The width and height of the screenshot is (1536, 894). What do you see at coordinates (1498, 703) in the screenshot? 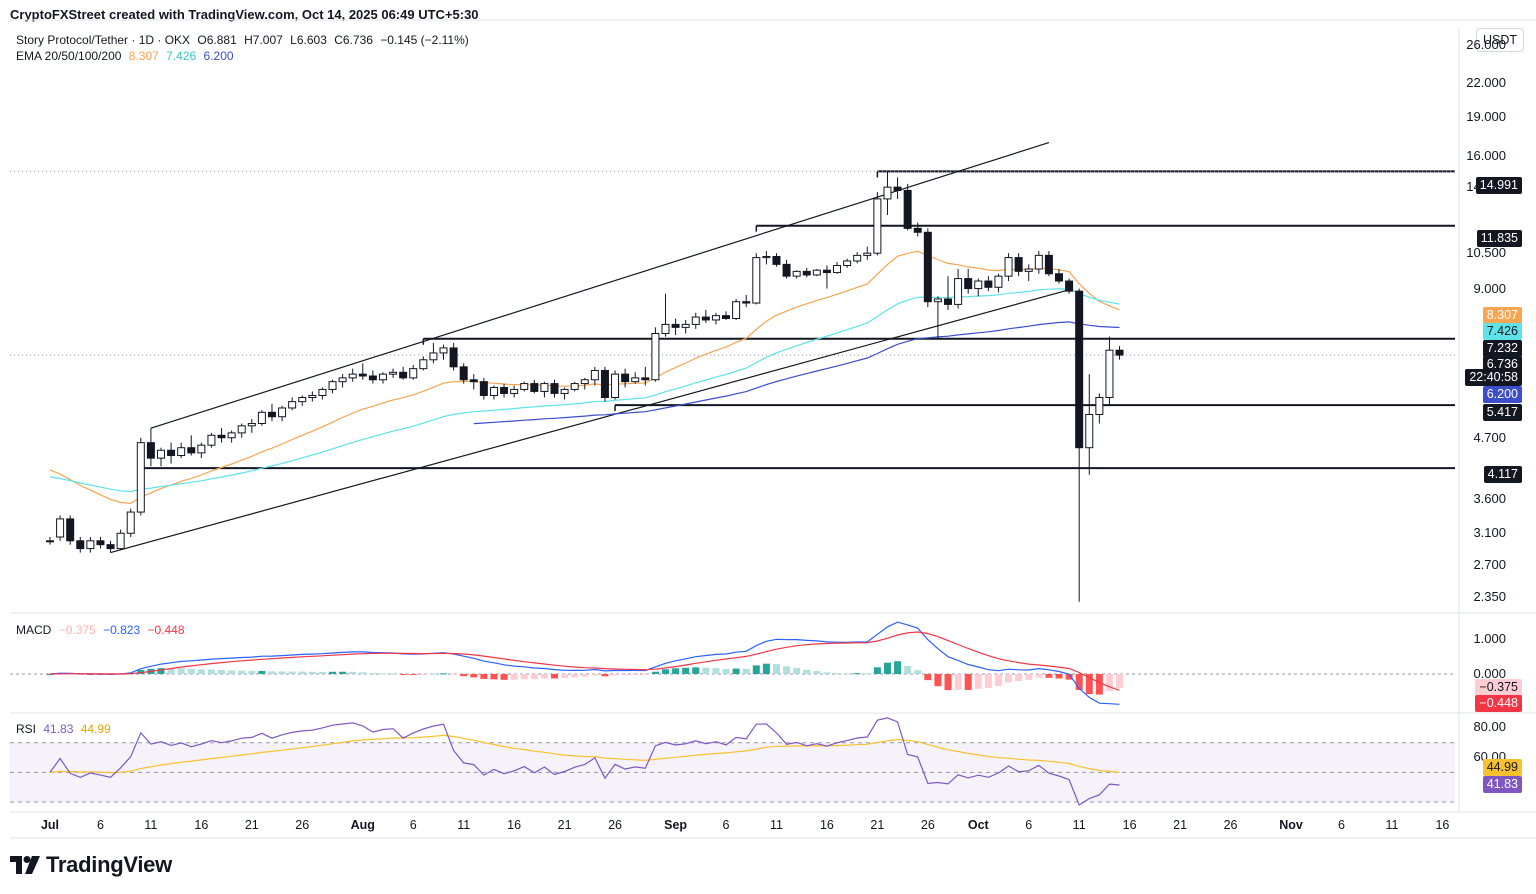
I see `macd-badge: −0.448` at bounding box center [1498, 703].